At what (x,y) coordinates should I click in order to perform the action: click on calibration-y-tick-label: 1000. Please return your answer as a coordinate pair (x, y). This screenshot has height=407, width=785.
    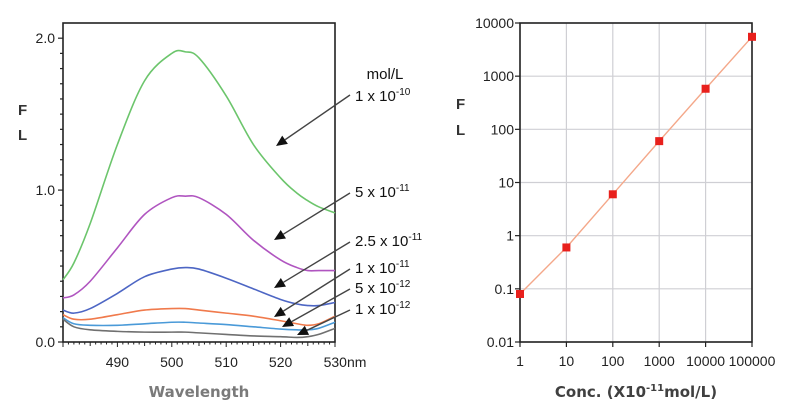
    Looking at the image, I should click on (498, 76).